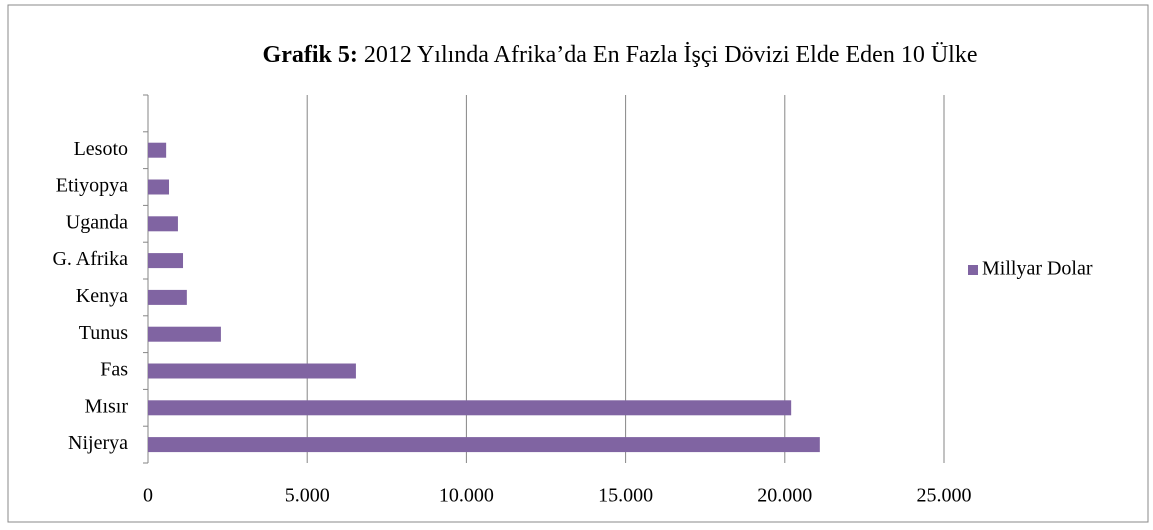 This screenshot has height=530, width=1153. What do you see at coordinates (92, 186) in the screenshot?
I see `y-tick-label: Etiyopya` at bounding box center [92, 186].